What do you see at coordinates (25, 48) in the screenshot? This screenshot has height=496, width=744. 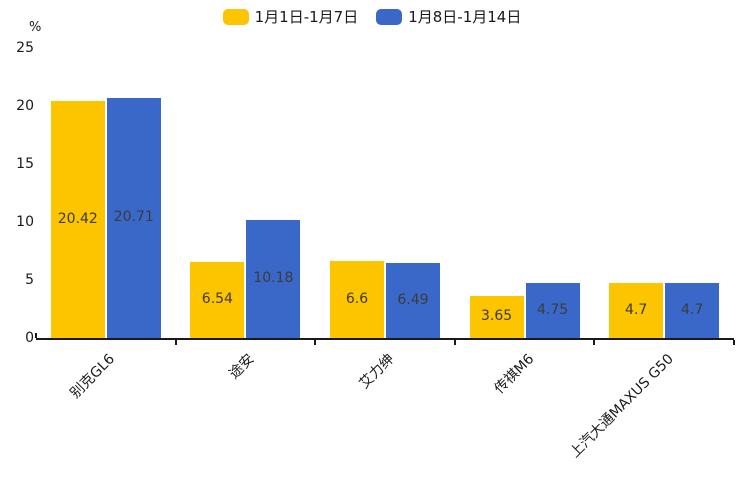 I see `y-tick-label: 25` at bounding box center [25, 48].